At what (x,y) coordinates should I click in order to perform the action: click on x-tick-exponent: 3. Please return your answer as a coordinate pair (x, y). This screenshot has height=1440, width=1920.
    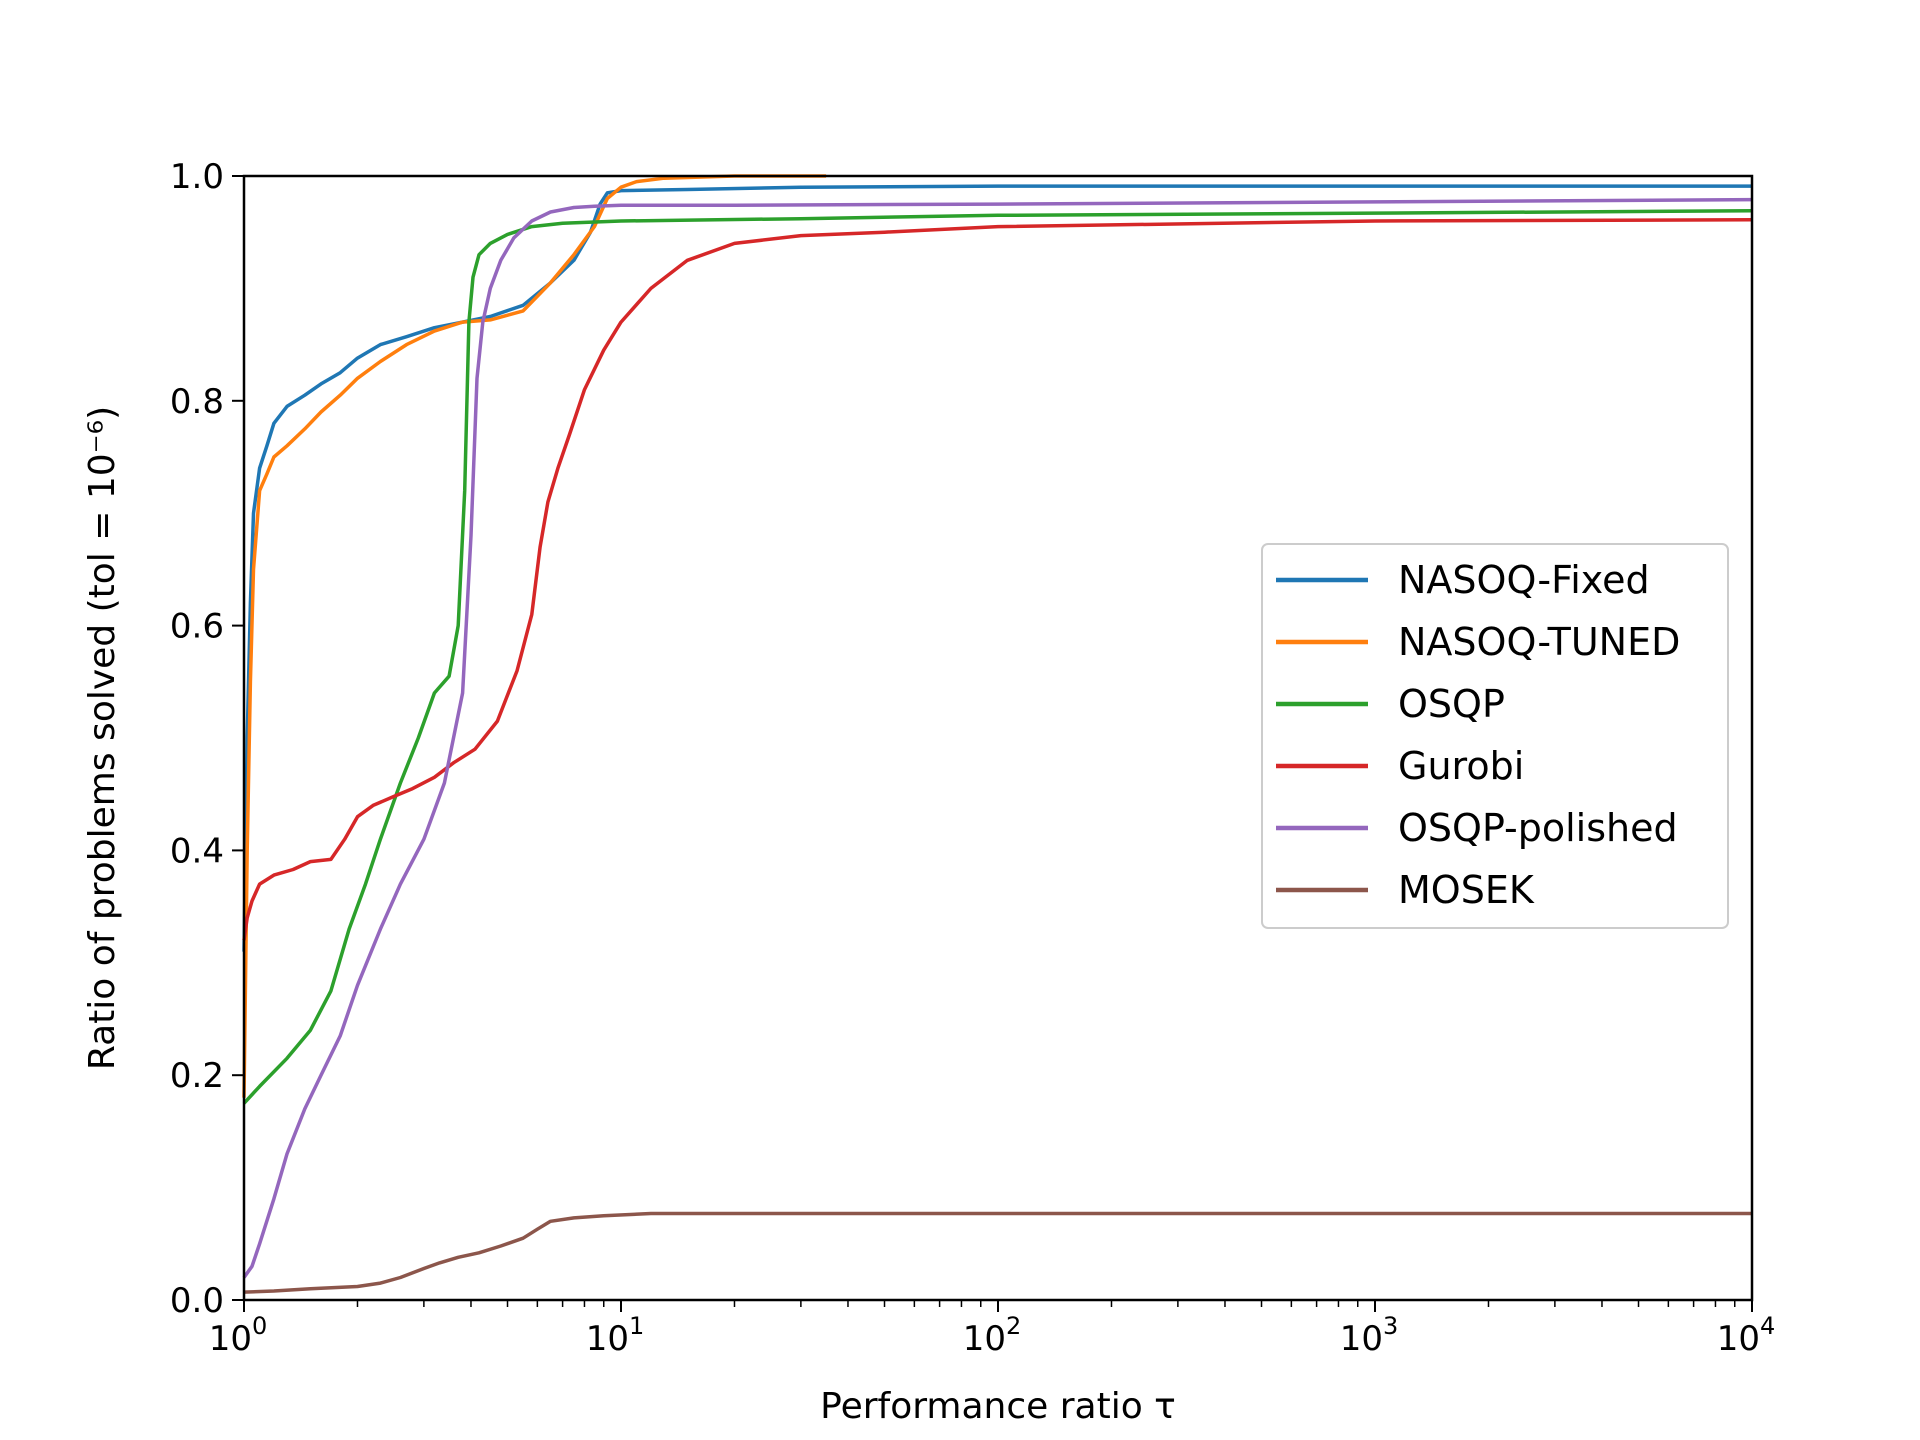
    Looking at the image, I should click on (1390, 1326).